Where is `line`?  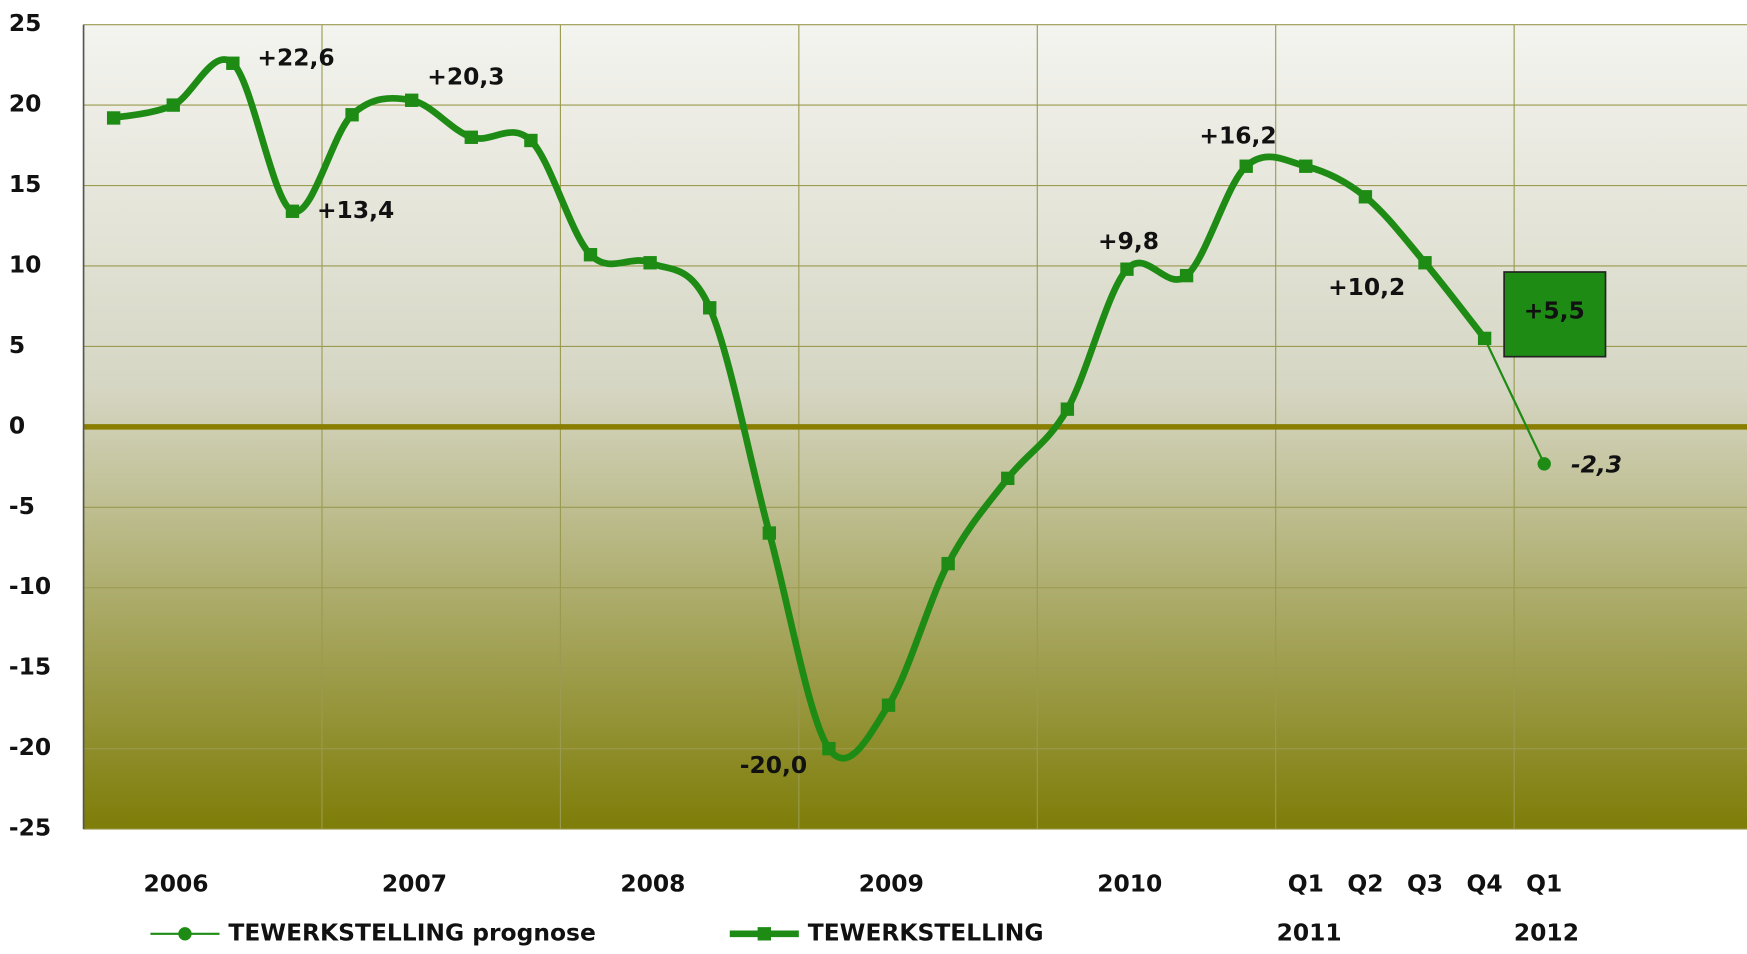 line is located at coordinates (1514, 401).